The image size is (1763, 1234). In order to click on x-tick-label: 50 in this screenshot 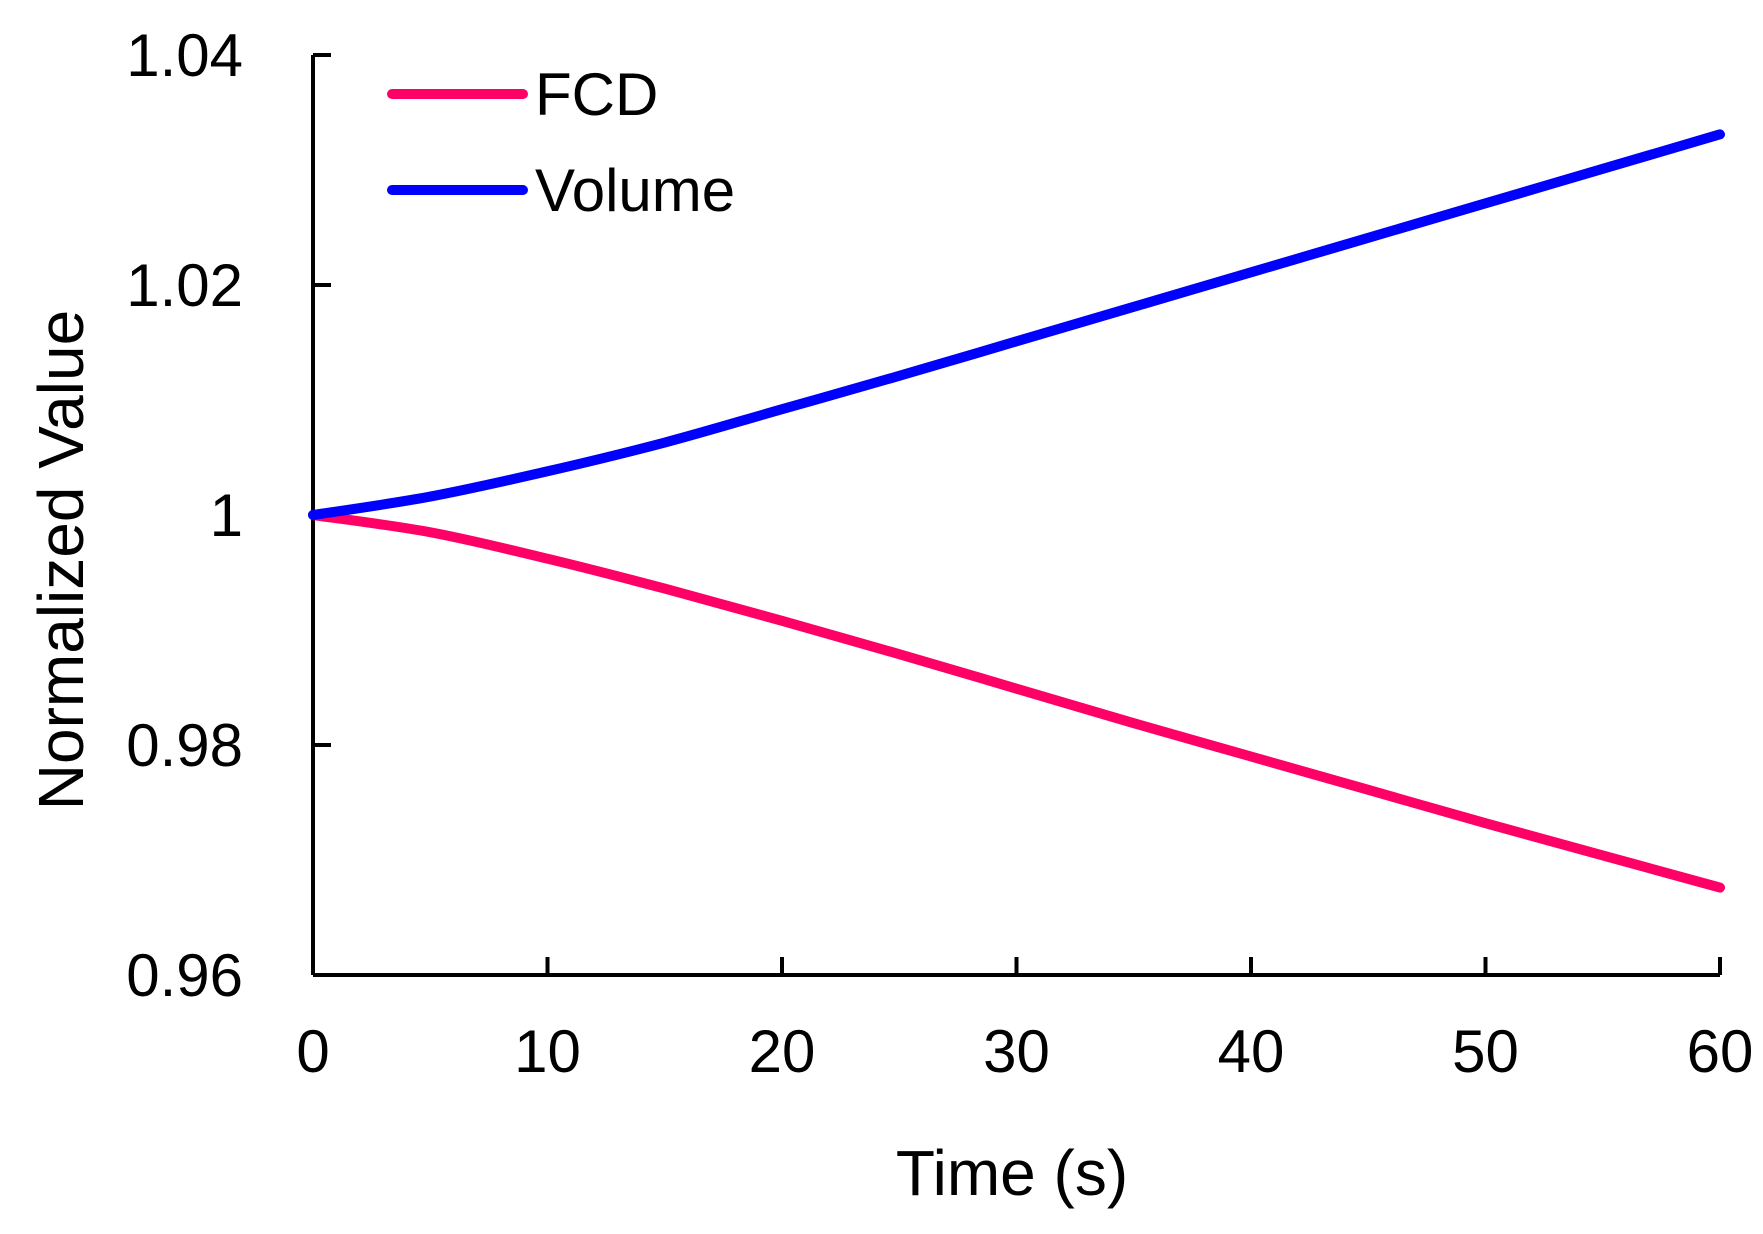, I will do `click(1485, 1051)`.